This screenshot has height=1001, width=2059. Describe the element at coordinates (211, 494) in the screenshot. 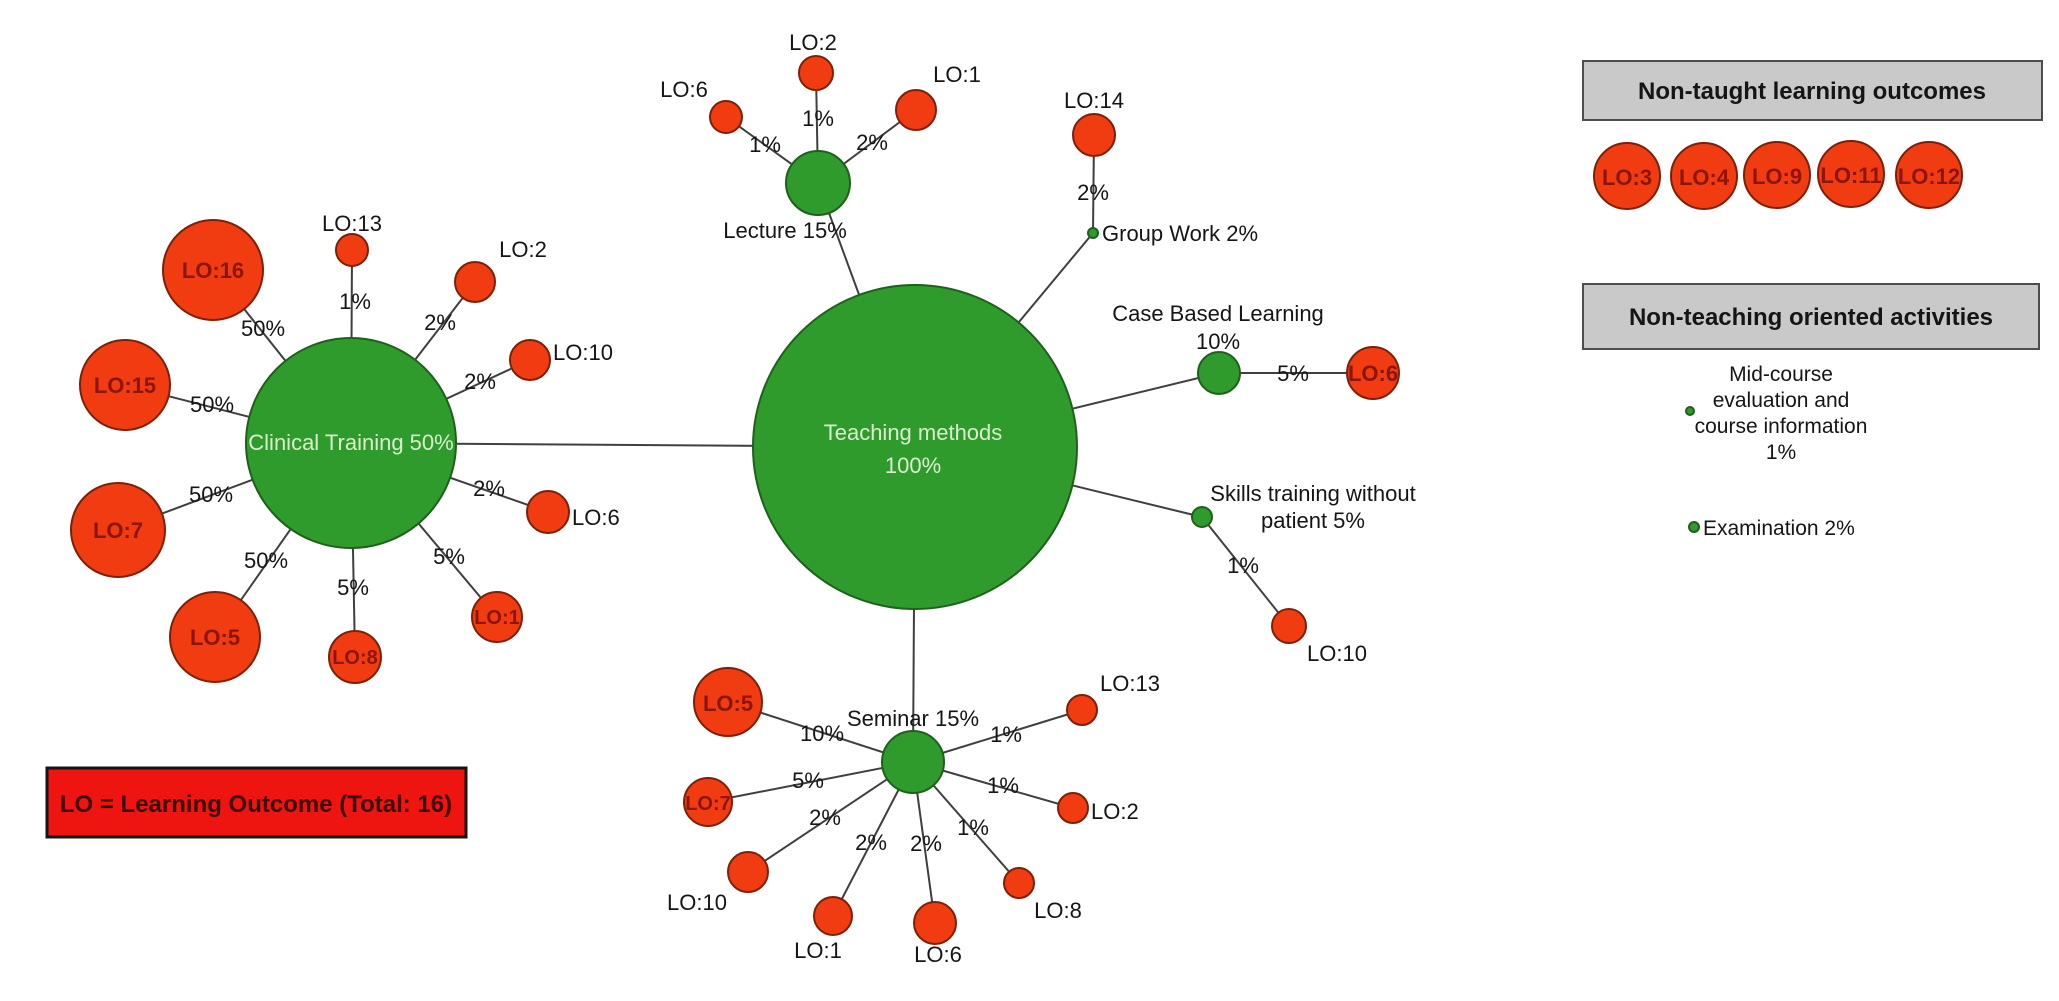

I see `pct-clinical-lo7: 50%` at that location.